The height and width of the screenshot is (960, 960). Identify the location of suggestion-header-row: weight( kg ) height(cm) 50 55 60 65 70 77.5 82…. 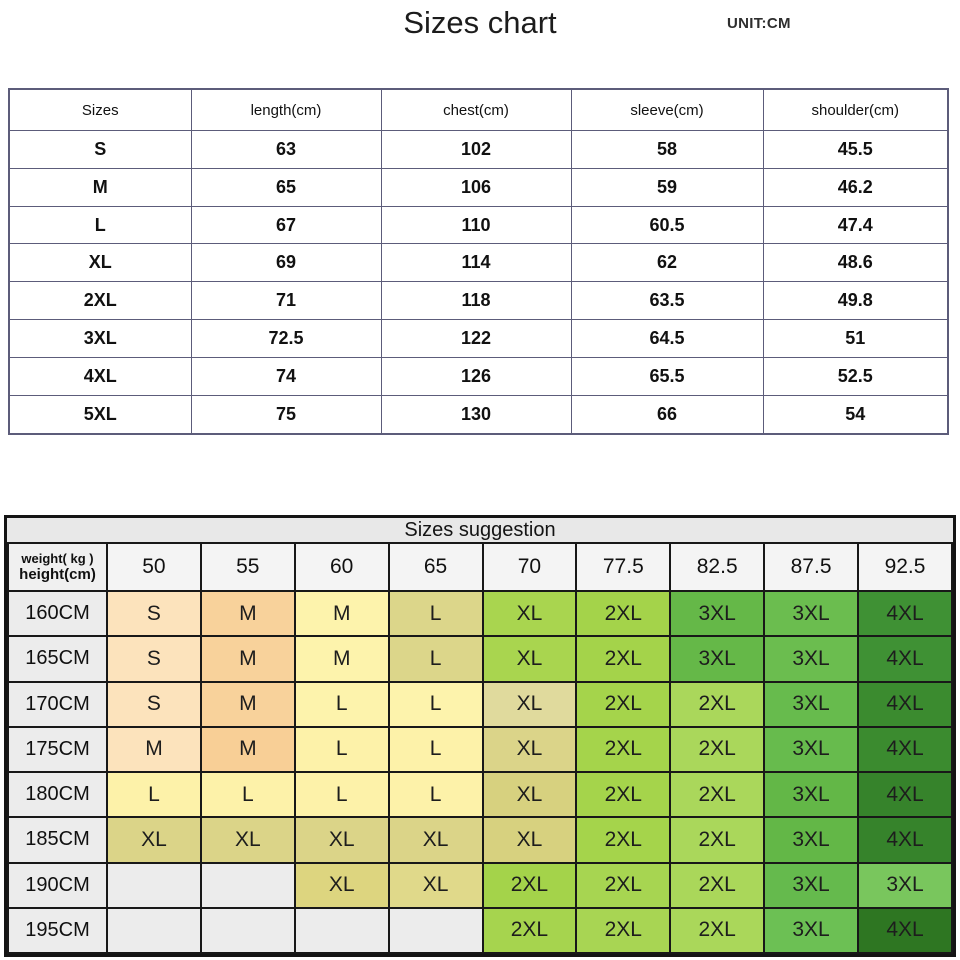
(480, 567).